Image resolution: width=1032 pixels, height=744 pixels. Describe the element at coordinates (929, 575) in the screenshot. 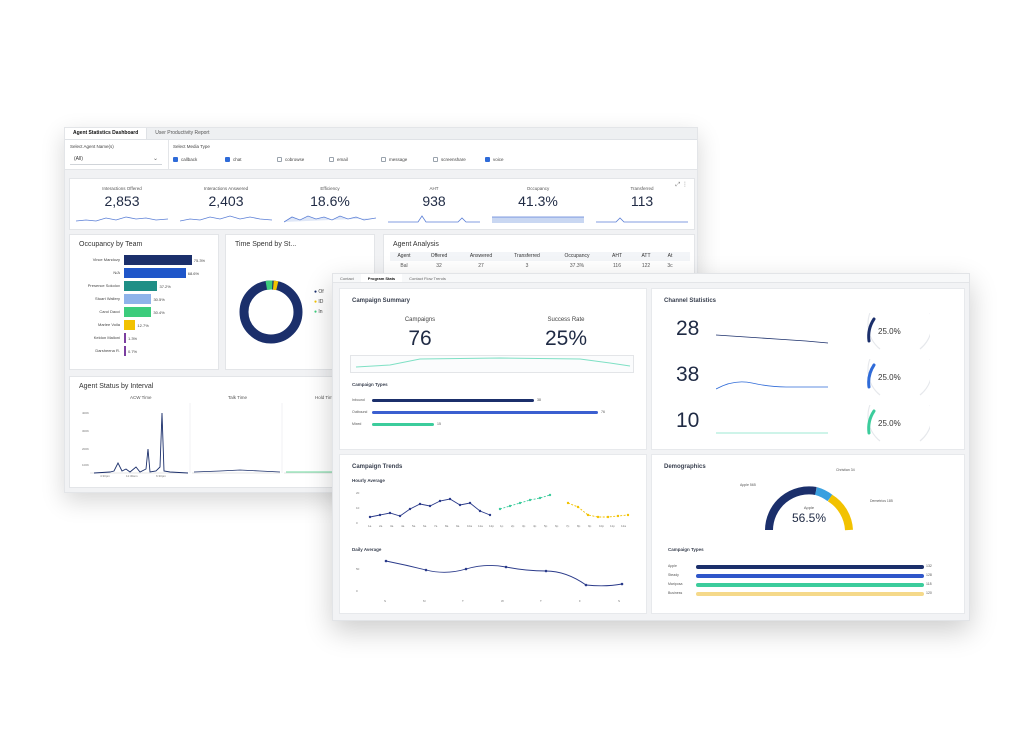

I see `demographic-value: 128` at that location.